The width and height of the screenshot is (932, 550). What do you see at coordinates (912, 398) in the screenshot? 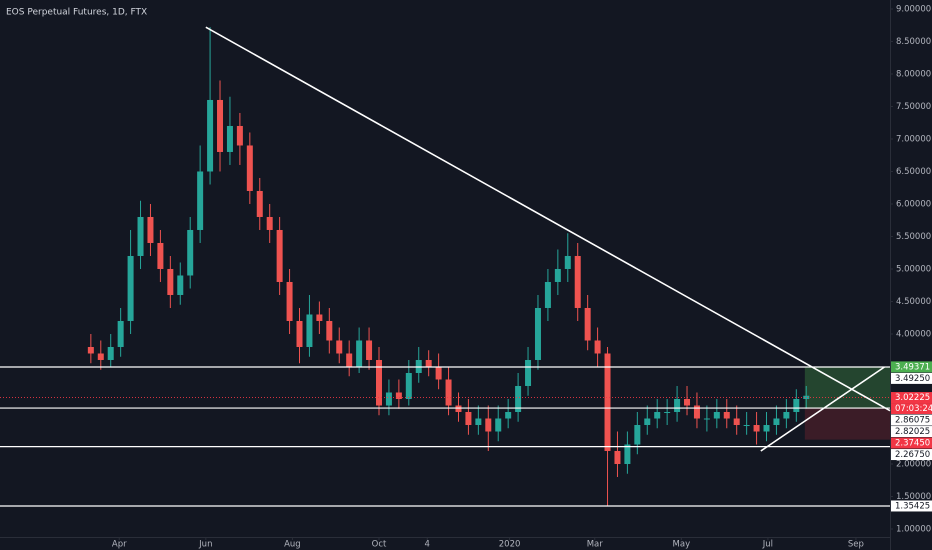
I see `price-label: 3.02225` at bounding box center [912, 398].